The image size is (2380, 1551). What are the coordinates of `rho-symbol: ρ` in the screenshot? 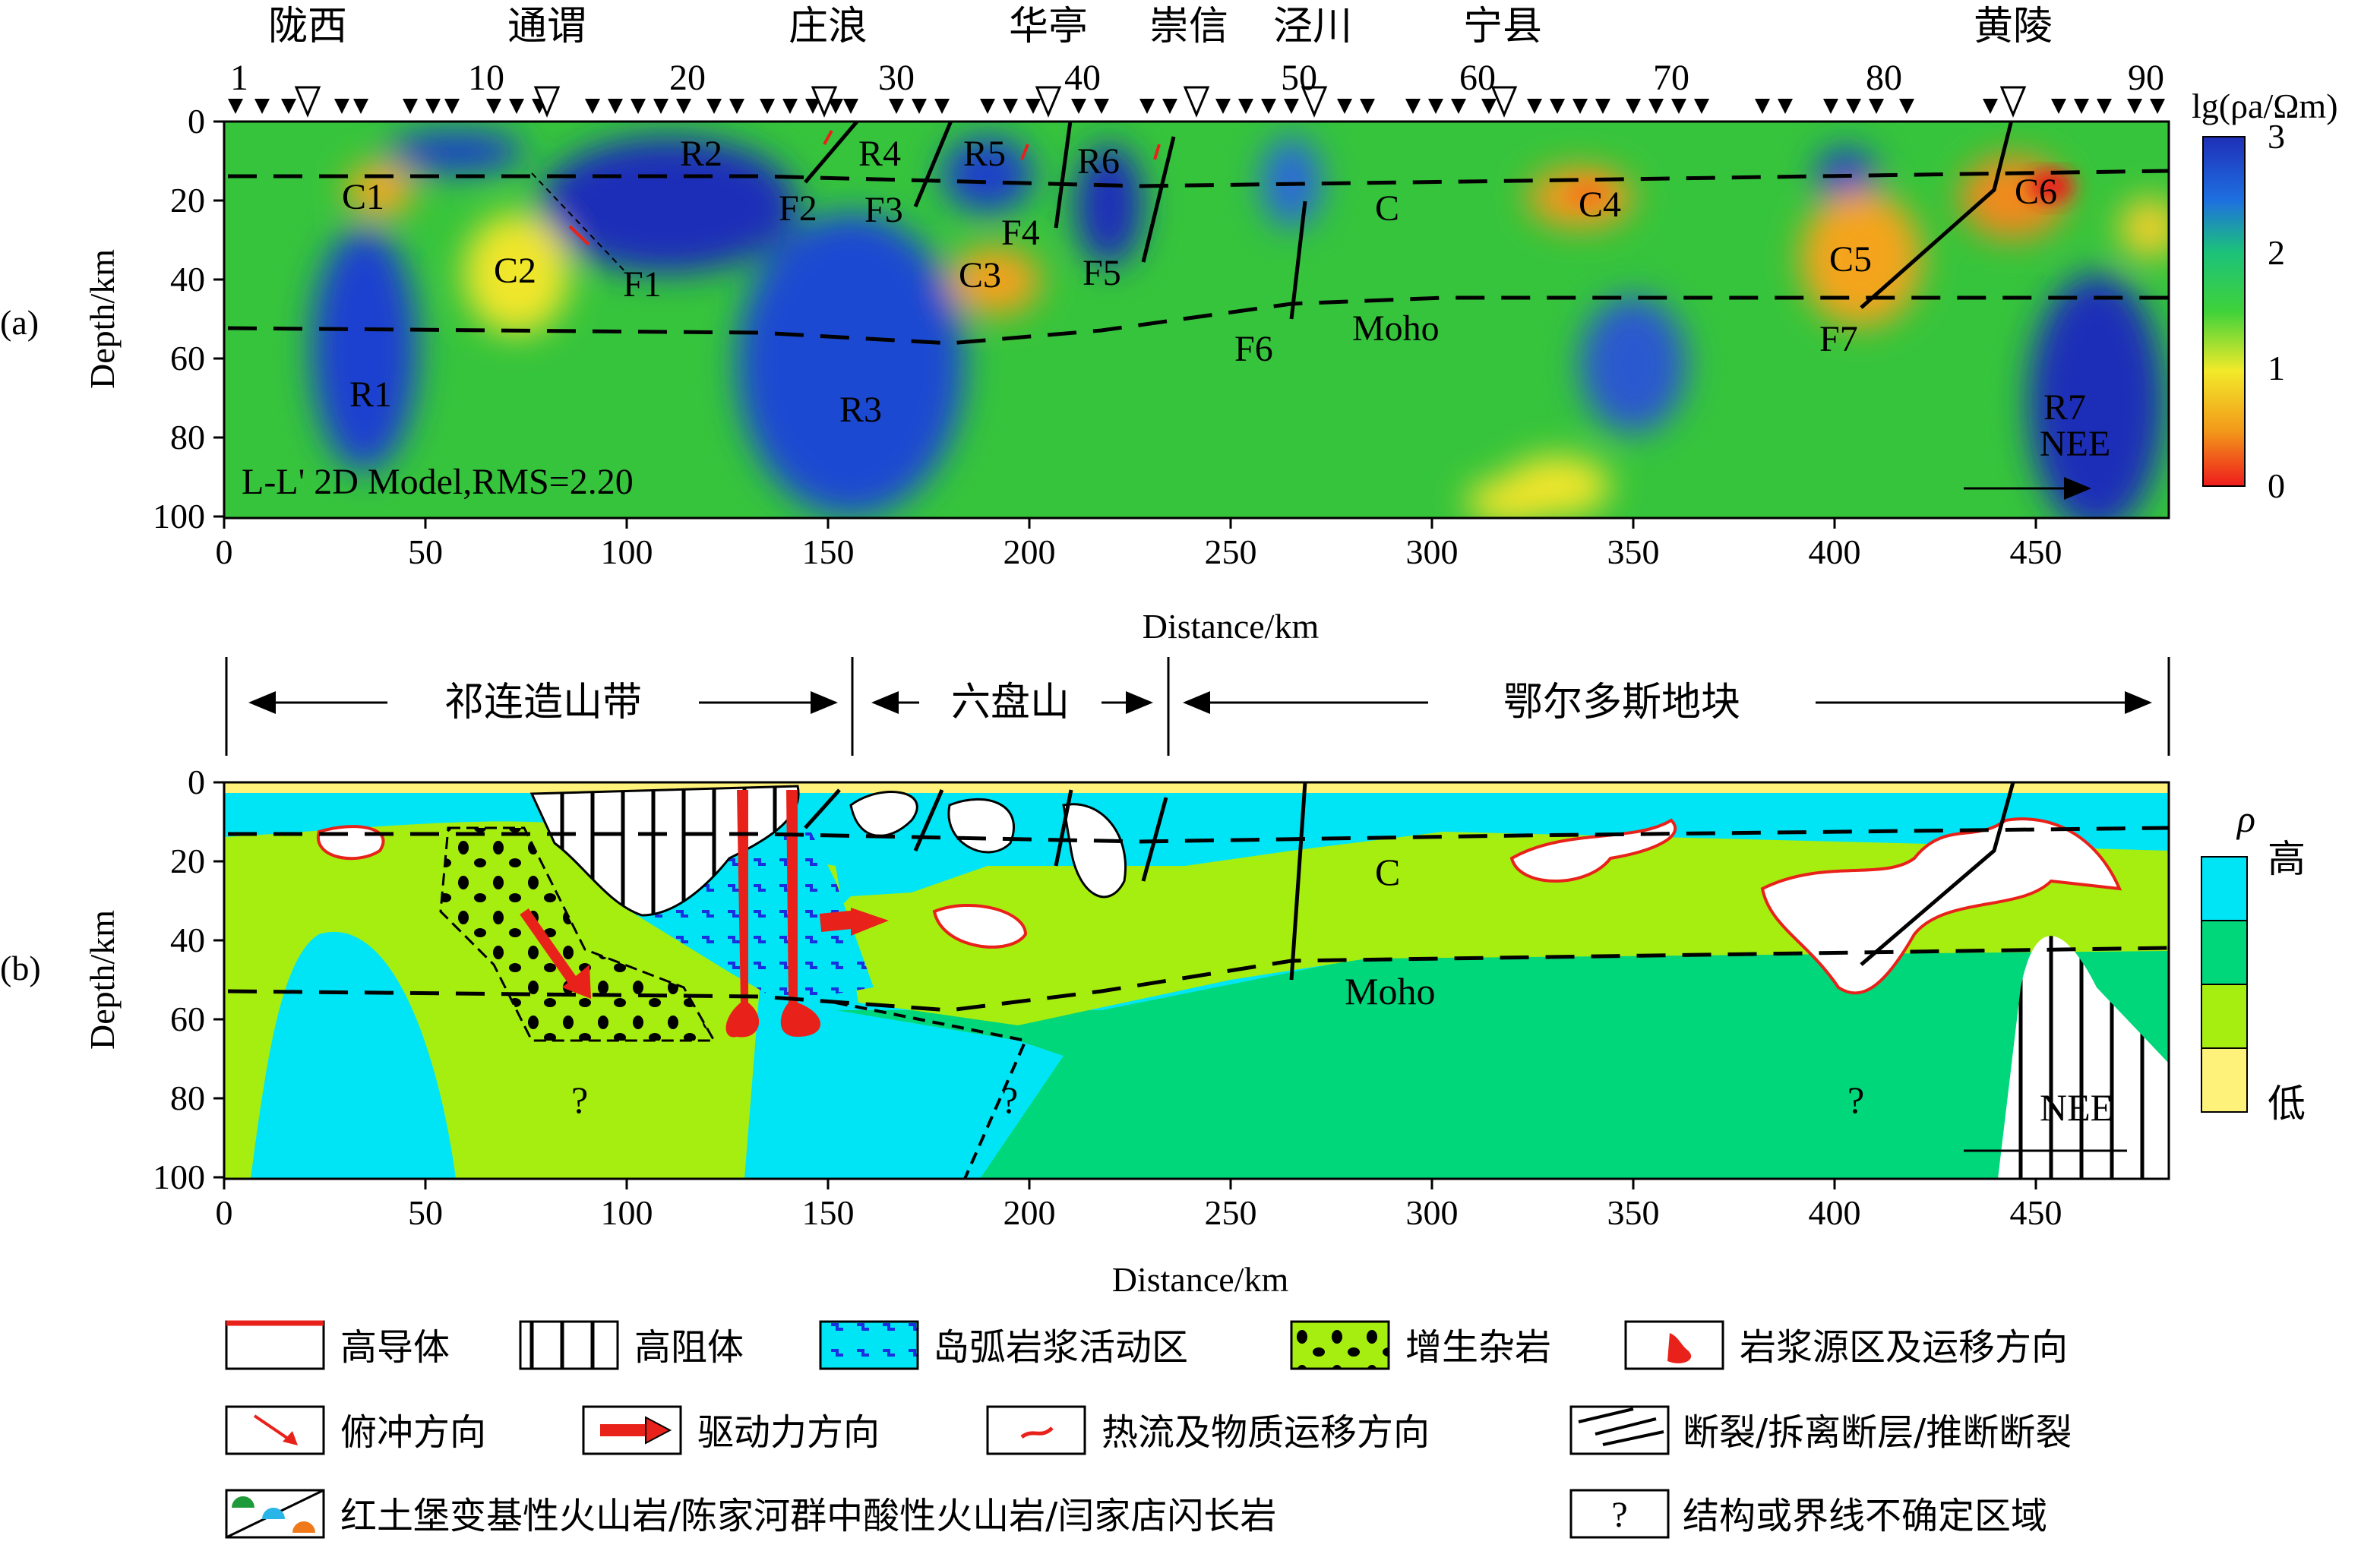 It's located at (2245, 819).